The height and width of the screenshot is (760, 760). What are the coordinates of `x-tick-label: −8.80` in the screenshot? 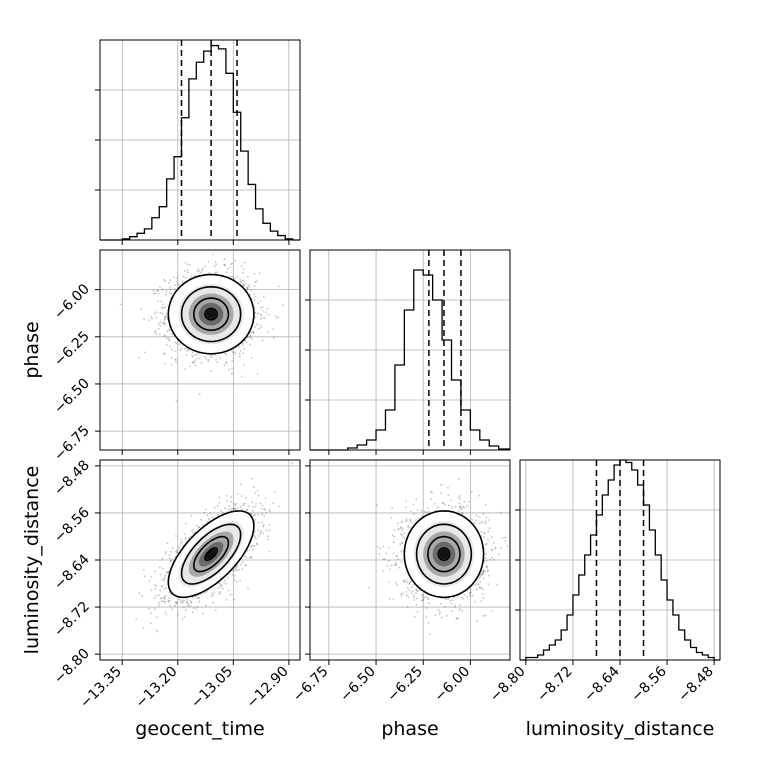 It's located at (508, 685).